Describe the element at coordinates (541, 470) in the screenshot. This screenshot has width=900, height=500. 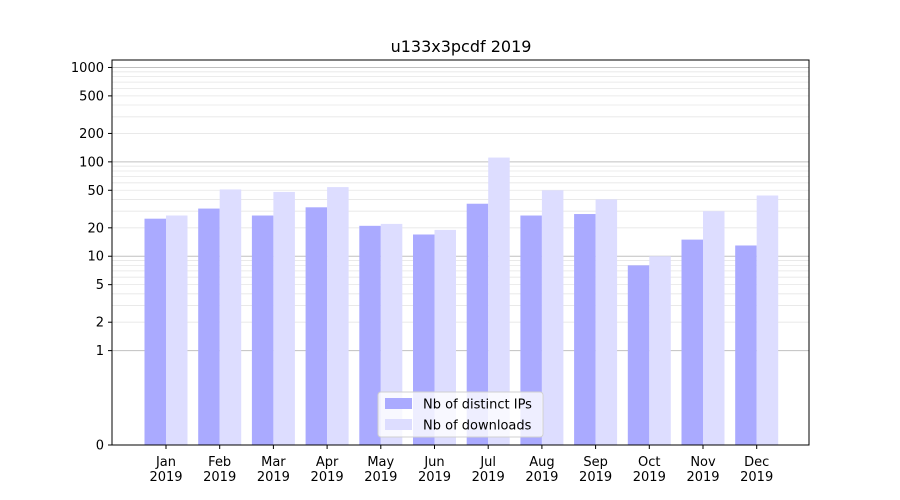
I see `x-tick-label: Aug 2019` at that location.